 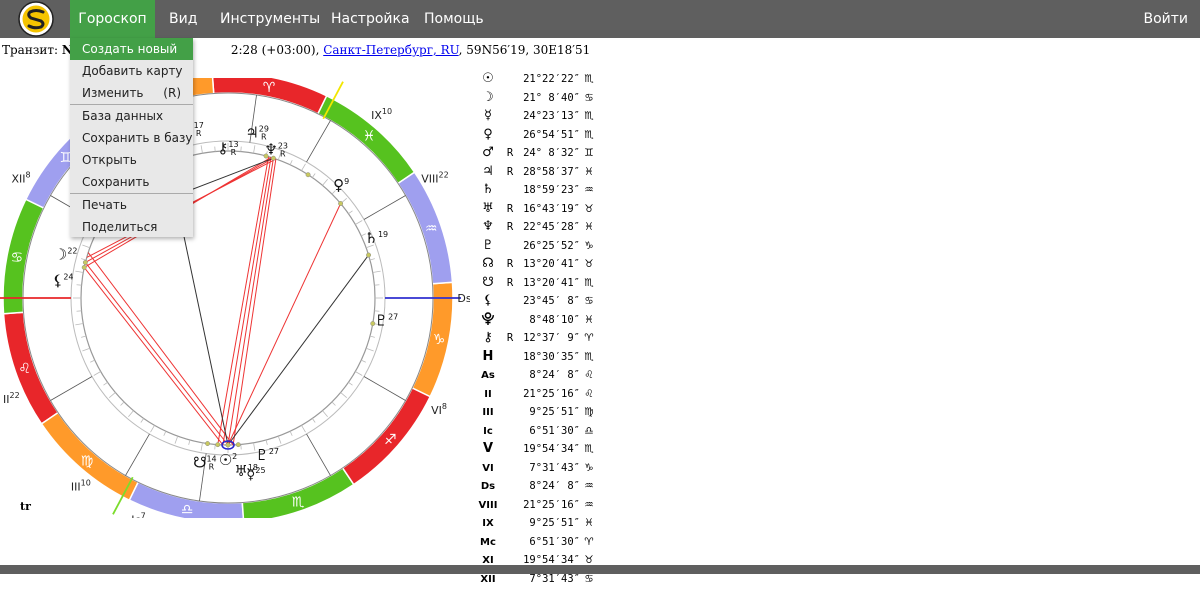 I want to click on position-symbol: ⯓, so click(x=488, y=320).